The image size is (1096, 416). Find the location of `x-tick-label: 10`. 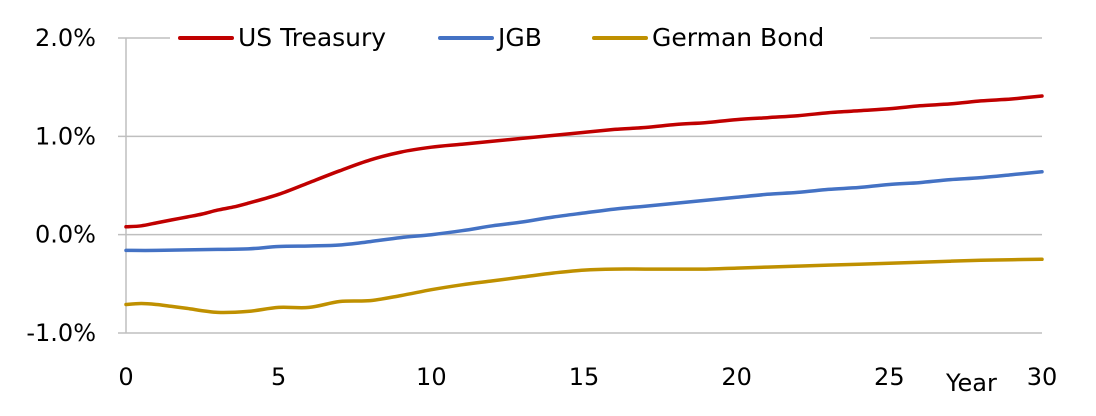

x-tick-label: 10 is located at coordinates (431, 377).